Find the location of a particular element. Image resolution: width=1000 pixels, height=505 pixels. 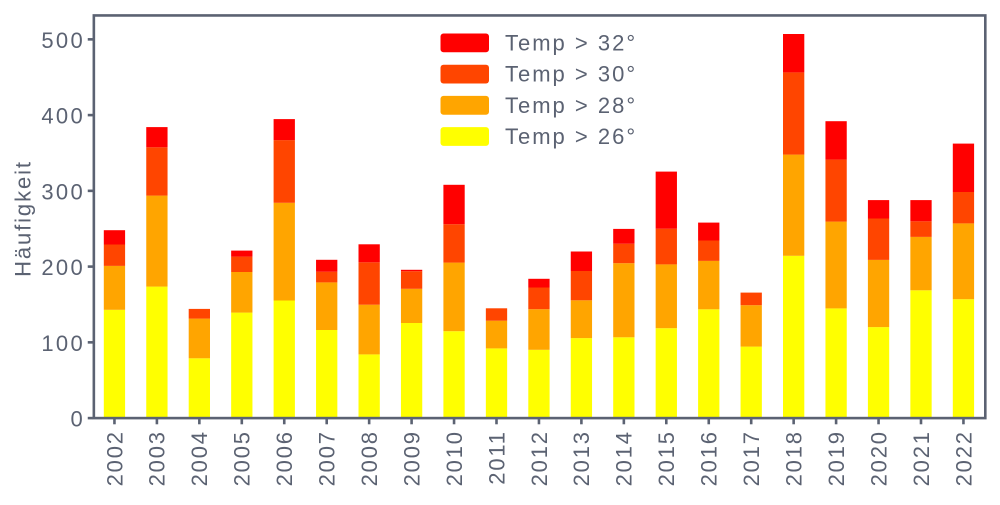

svg-text: 100 is located at coordinates (63, 343).